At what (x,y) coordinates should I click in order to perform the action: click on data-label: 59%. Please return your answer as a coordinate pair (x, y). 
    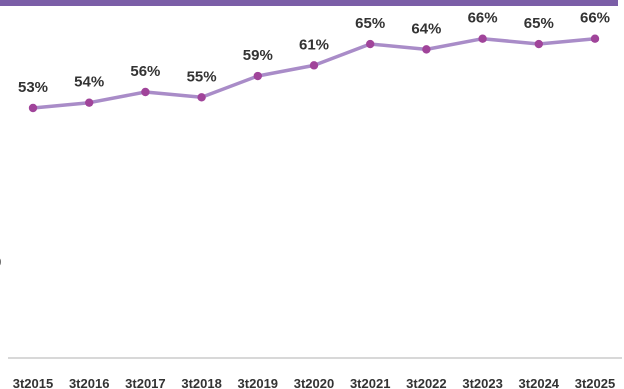
    Looking at the image, I should click on (258, 55).